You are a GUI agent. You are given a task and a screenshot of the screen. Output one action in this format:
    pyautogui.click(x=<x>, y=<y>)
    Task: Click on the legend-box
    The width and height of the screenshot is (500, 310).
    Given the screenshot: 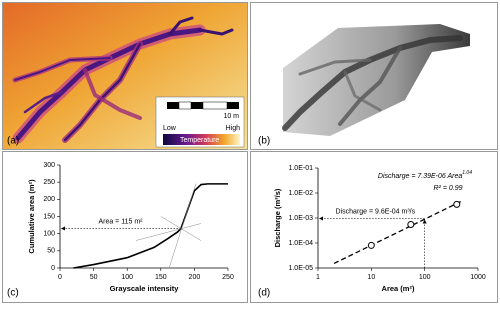 What is the action you would take?
    pyautogui.click(x=200, y=122)
    